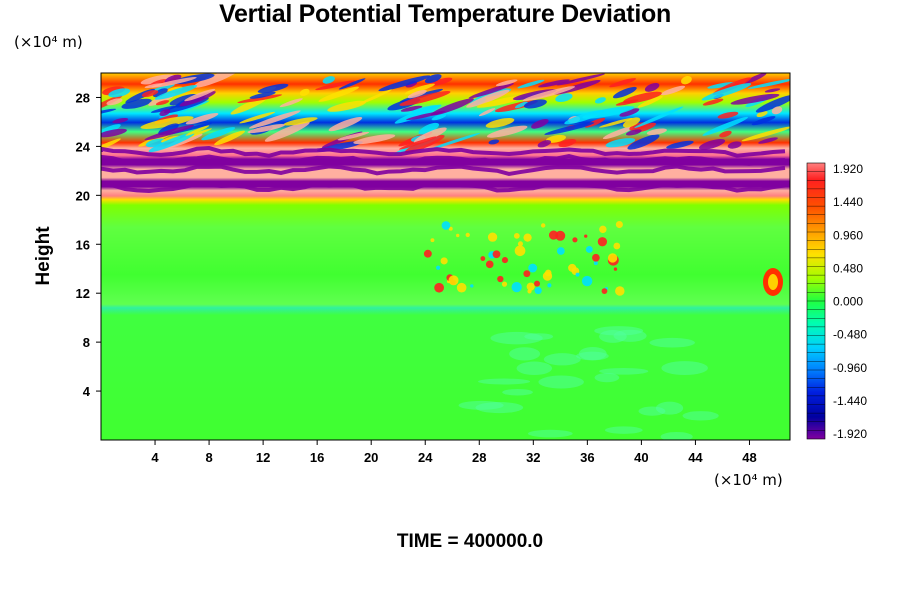  What do you see at coordinates (587, 457) in the screenshot?
I see `x-tick-label: 36` at bounding box center [587, 457].